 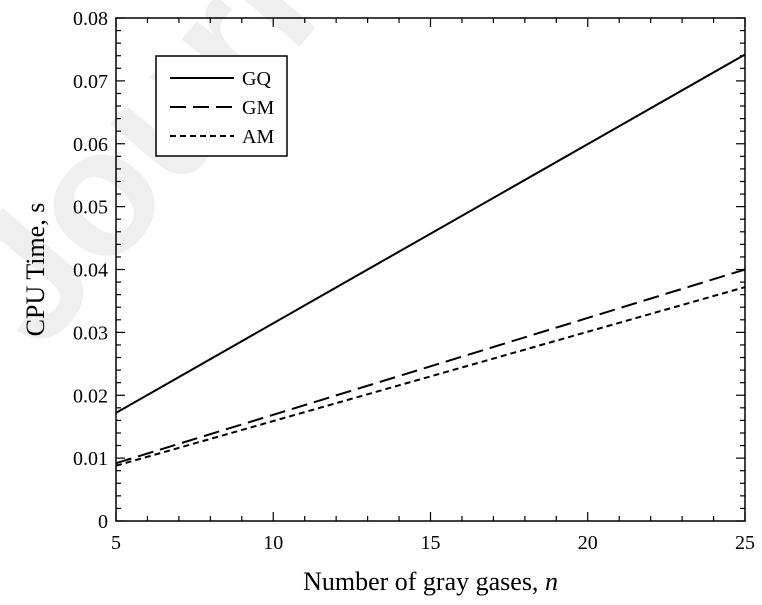 What do you see at coordinates (745, 543) in the screenshot?
I see `x-tick-label: 25` at bounding box center [745, 543].